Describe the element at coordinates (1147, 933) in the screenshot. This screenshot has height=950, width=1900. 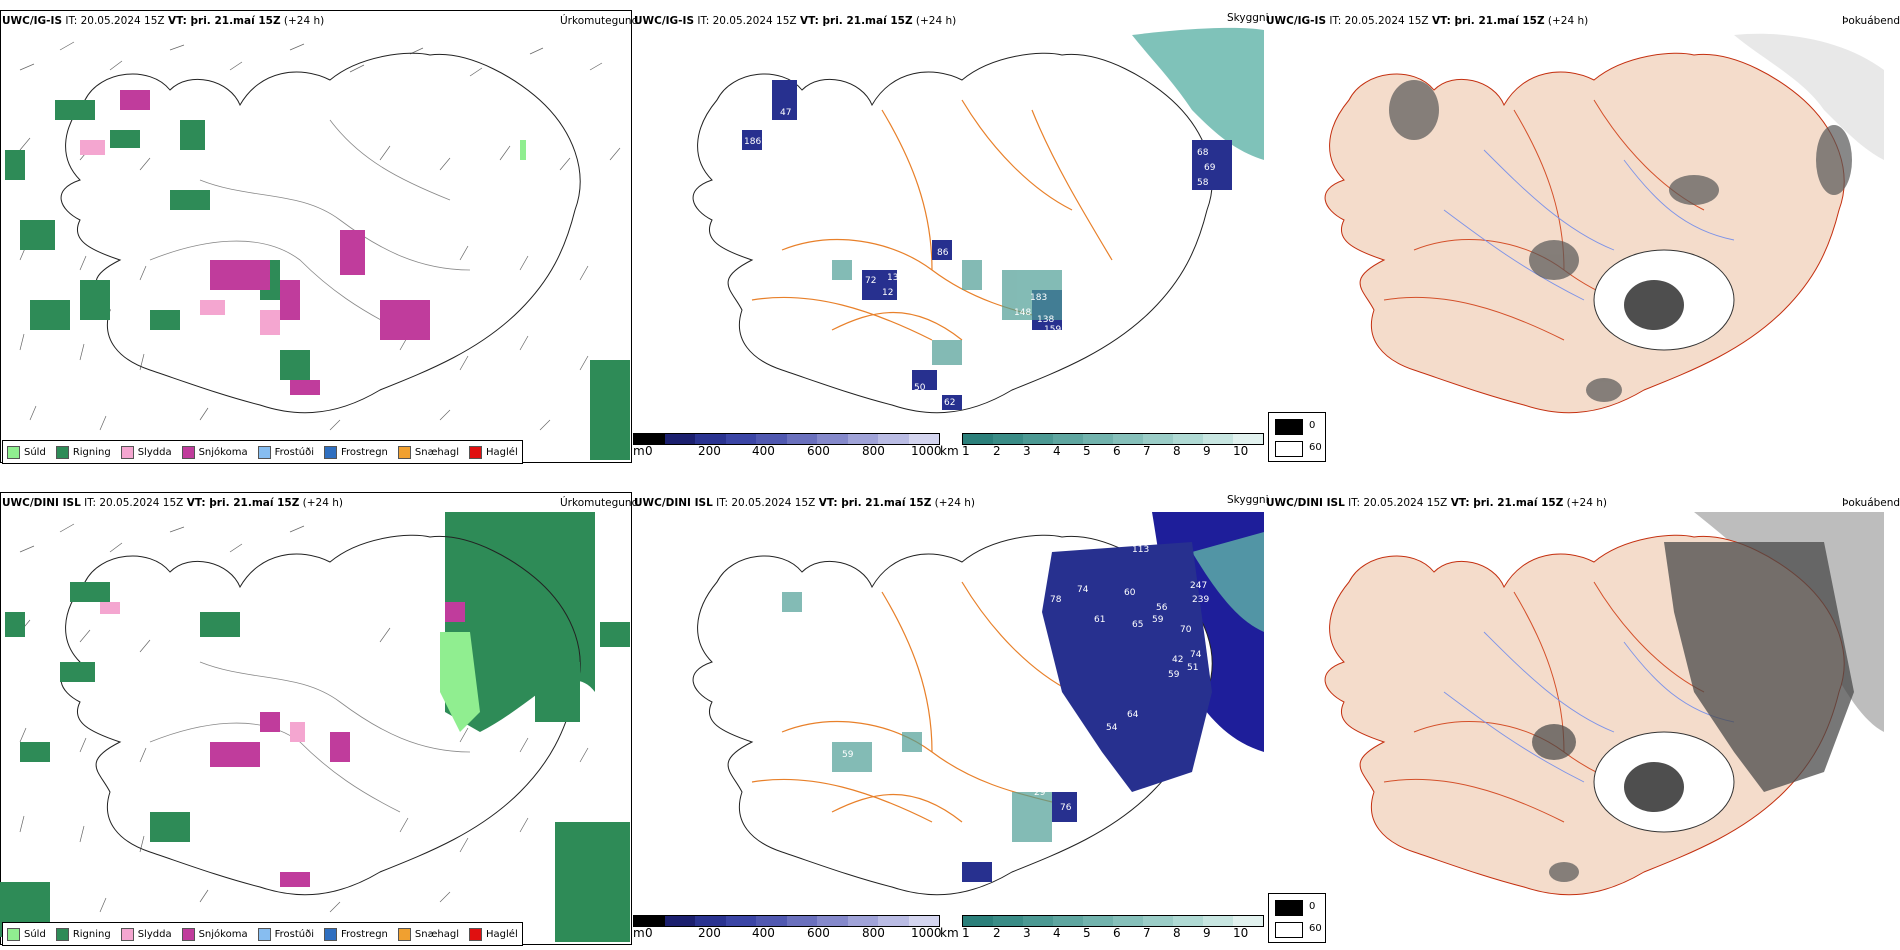
I see `vis-tick: 7` at that location.